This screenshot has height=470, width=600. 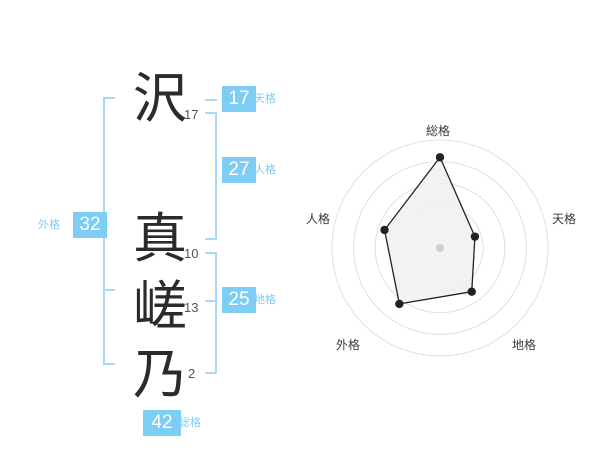 What do you see at coordinates (265, 98) in the screenshot?
I see `tenkaku-label: 天格` at bounding box center [265, 98].